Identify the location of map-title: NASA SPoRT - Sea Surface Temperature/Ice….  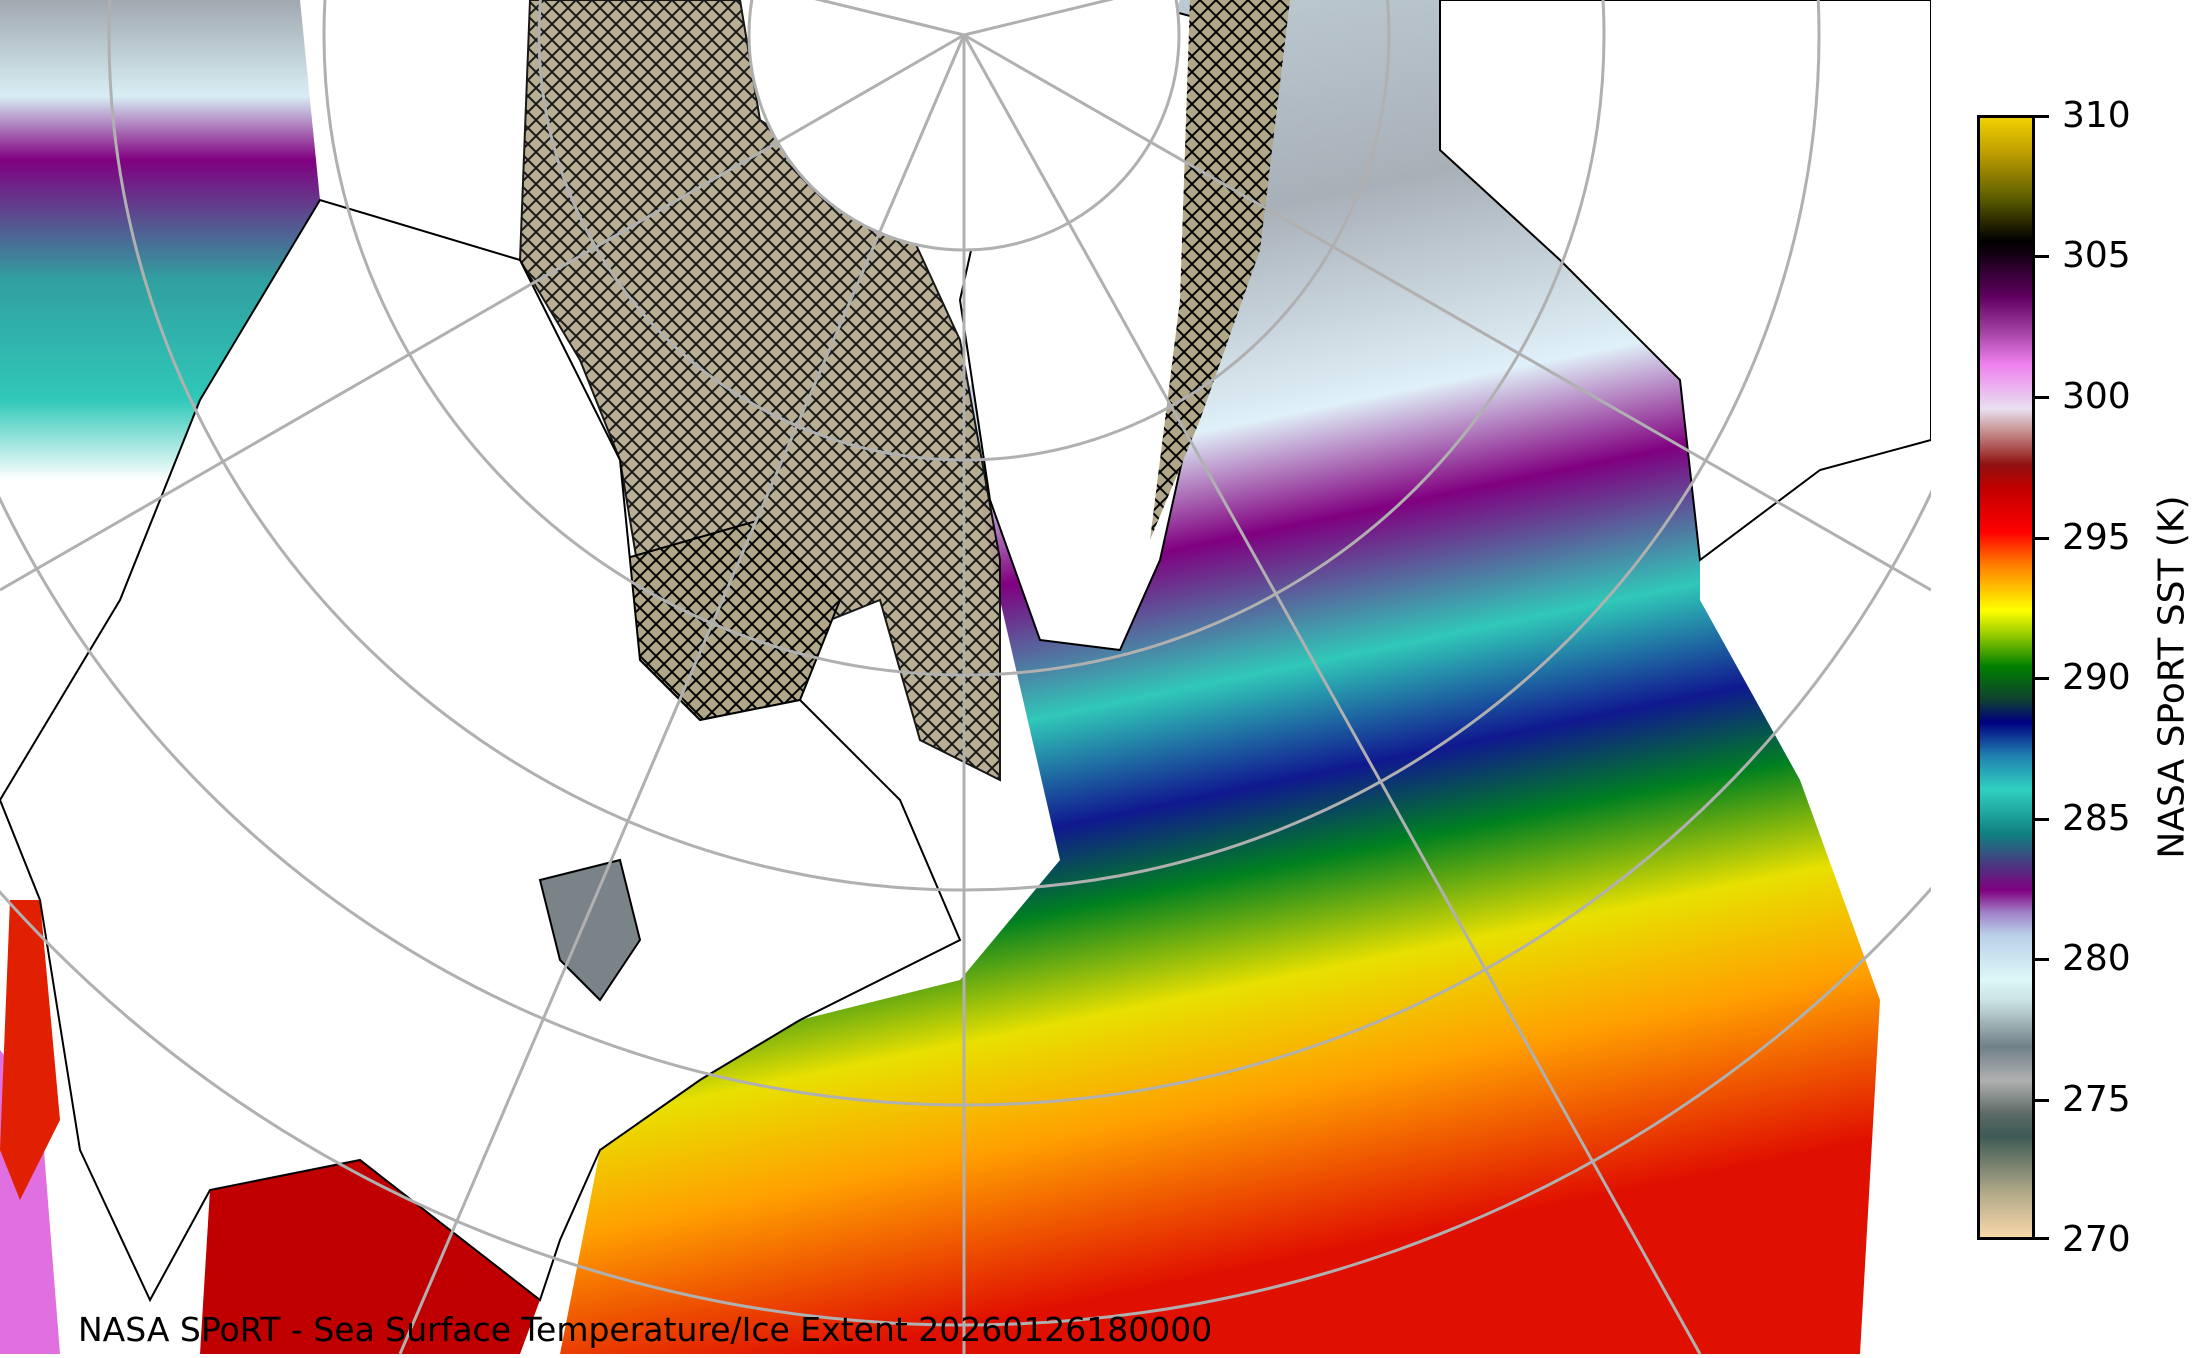
(645, 1329).